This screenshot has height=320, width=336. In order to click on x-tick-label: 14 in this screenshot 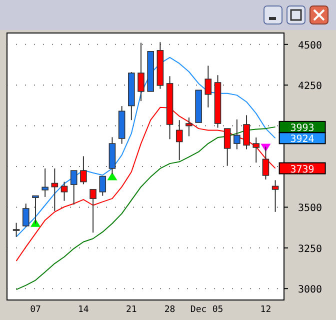, I will do `click(83, 310)`.